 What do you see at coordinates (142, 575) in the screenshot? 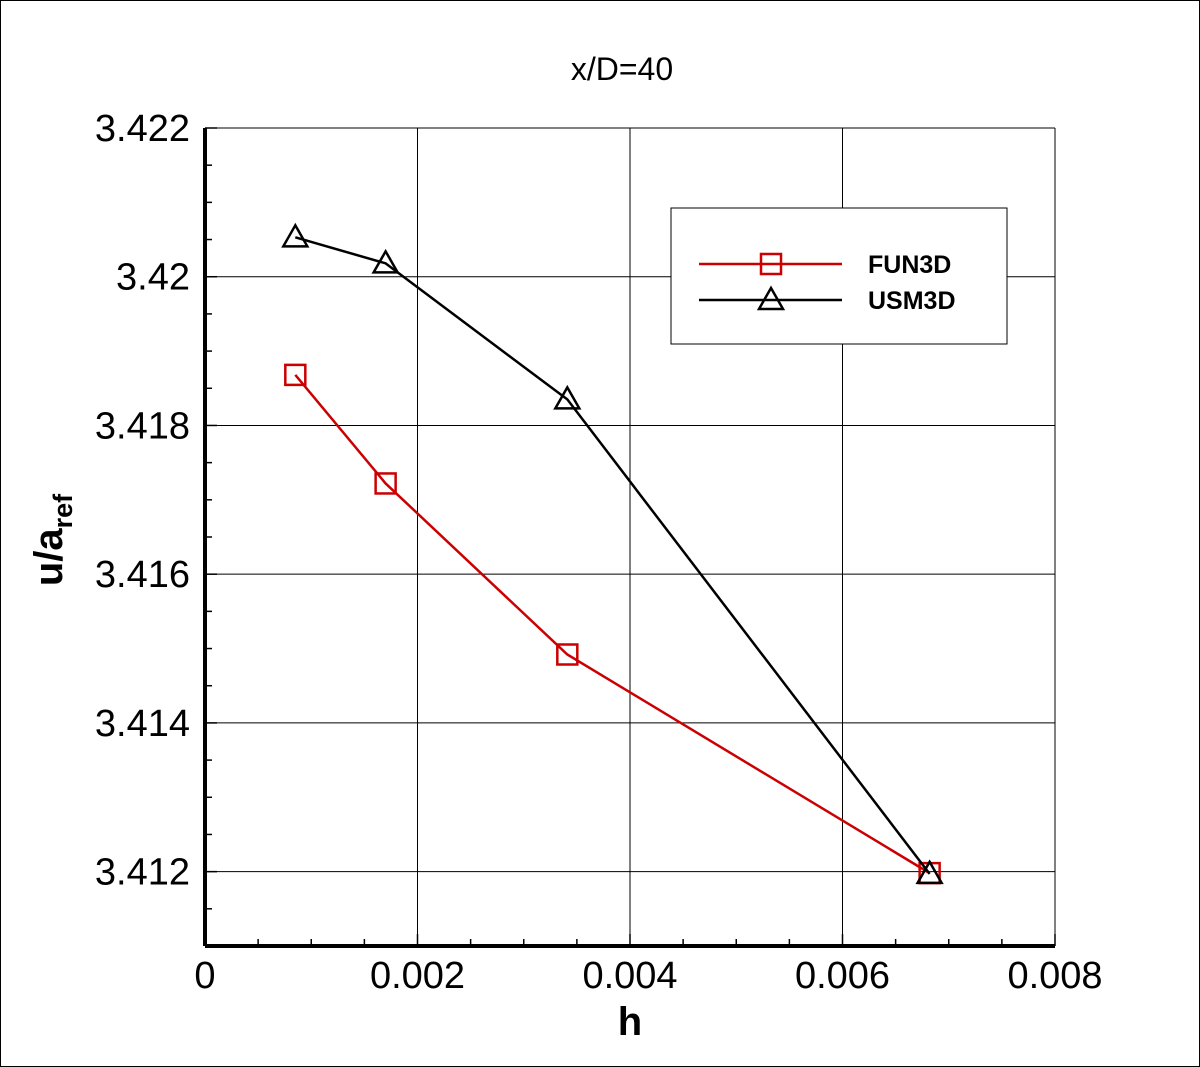
I see `y-tick-label: 3.416` at bounding box center [142, 575].